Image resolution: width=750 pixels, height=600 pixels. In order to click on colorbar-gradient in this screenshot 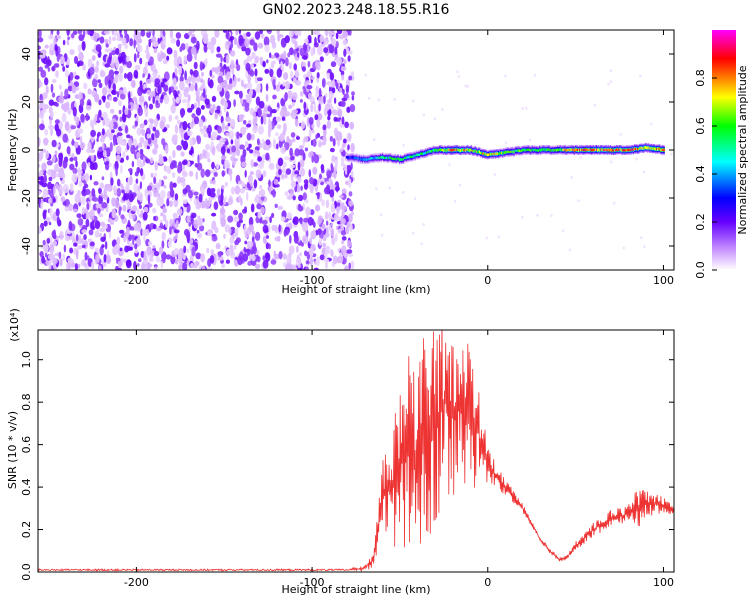, I will do `click(724, 150)`.